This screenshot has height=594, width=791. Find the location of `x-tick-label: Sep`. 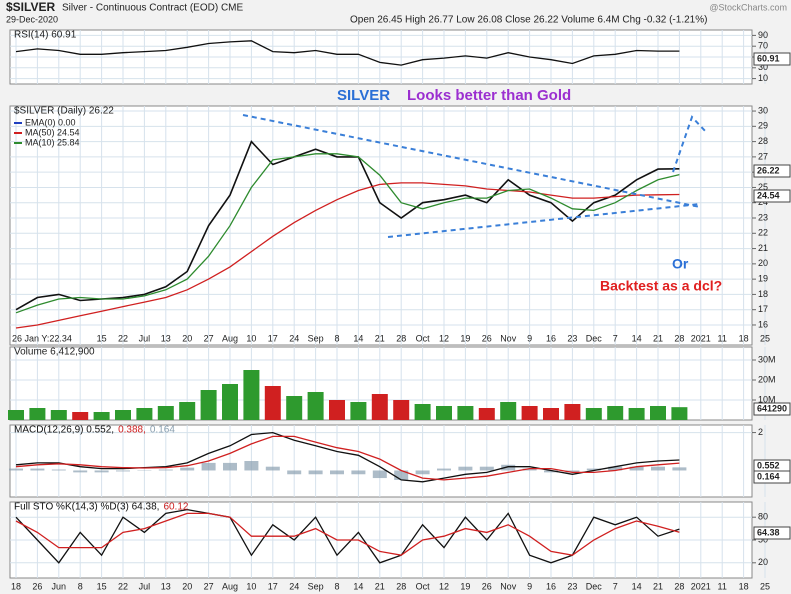

x-tick-label: Sep is located at coordinates (316, 338).